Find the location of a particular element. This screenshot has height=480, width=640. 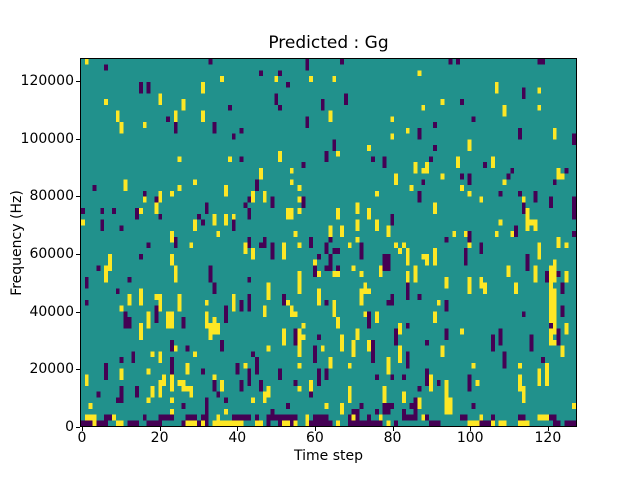

x-tick-label: 40 is located at coordinates (237, 438).